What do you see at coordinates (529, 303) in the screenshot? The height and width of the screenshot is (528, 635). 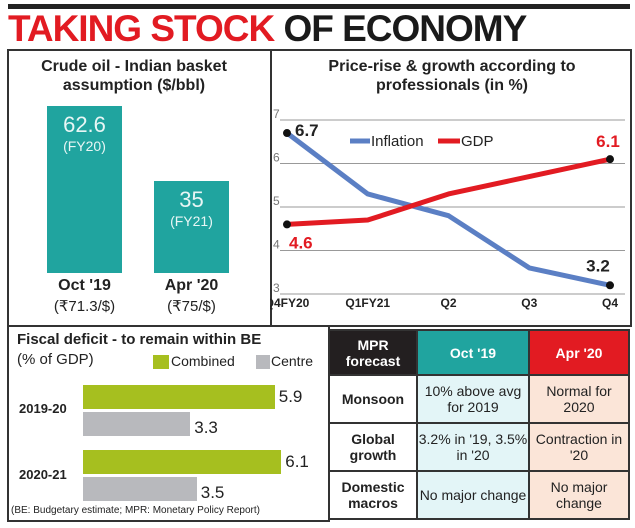 I see `x-tick-label: Q3` at bounding box center [529, 303].